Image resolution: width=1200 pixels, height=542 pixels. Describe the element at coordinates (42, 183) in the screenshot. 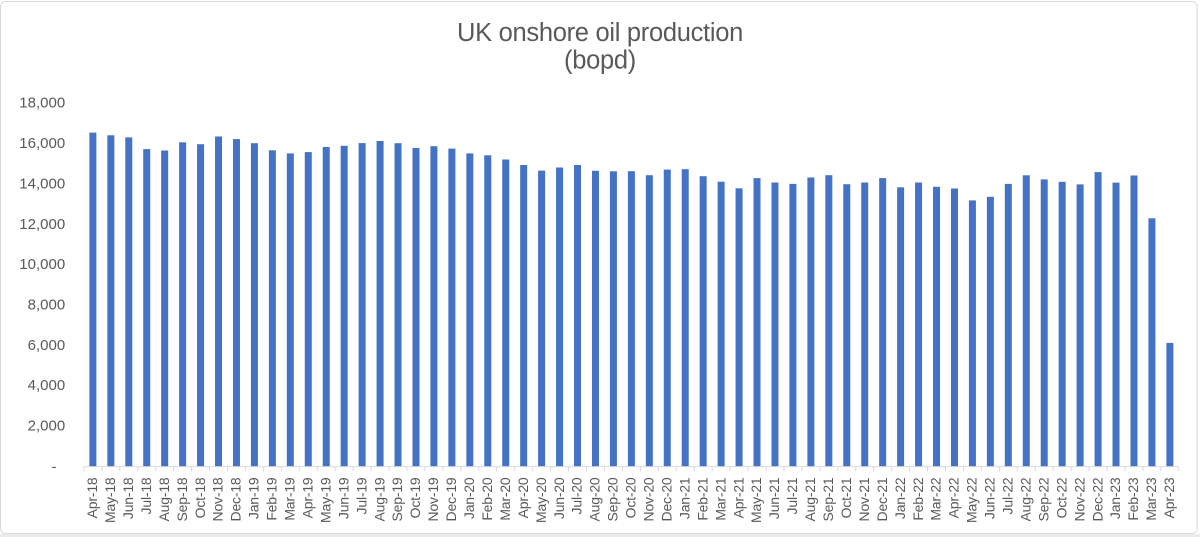

I see `svg-text: 14,000` at that location.